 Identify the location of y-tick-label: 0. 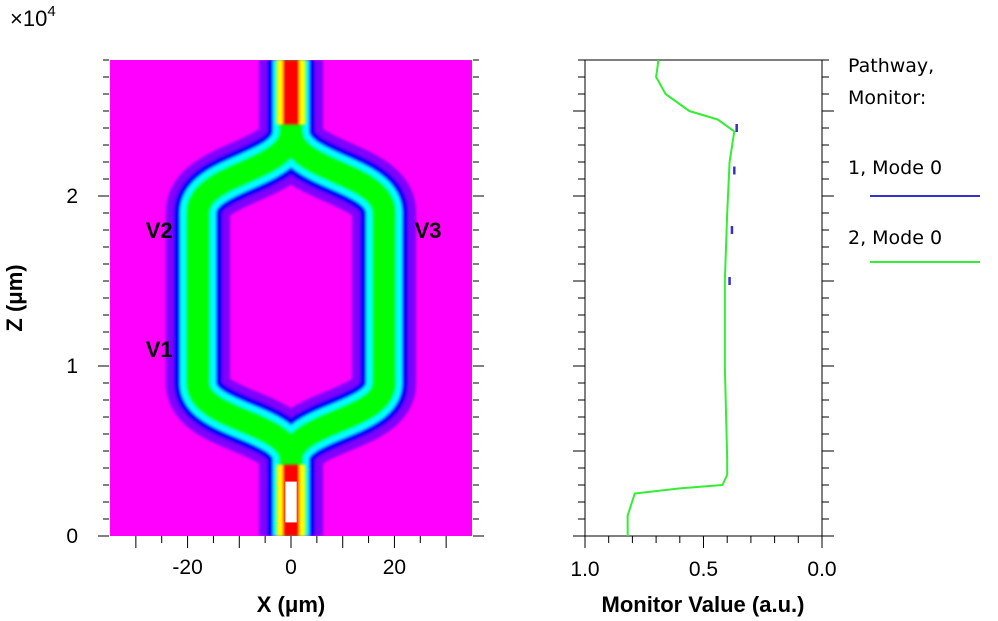
(72, 536).